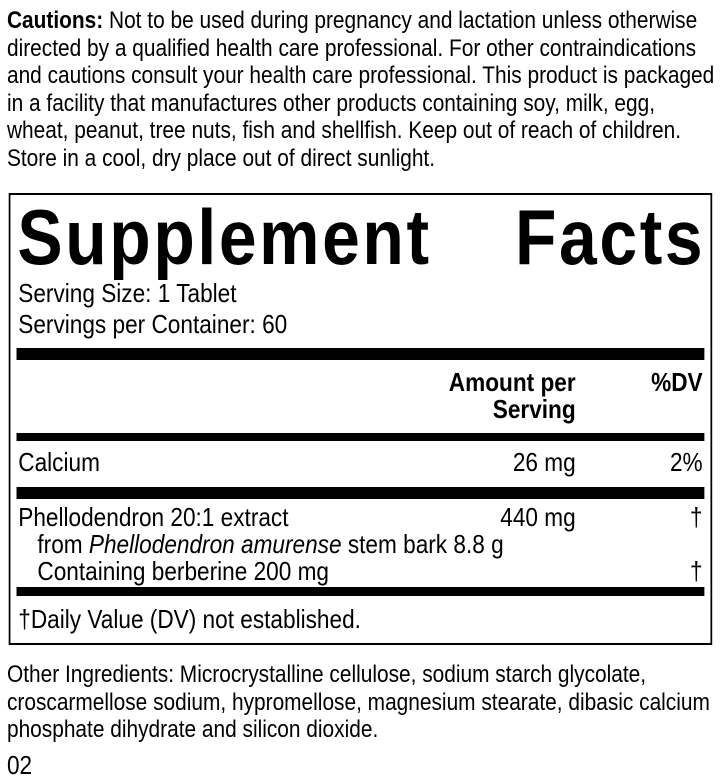 Image resolution: width=720 pixels, height=780 pixels. I want to click on dv-footnote: †Daily Value (DV) not established., so click(189, 619).